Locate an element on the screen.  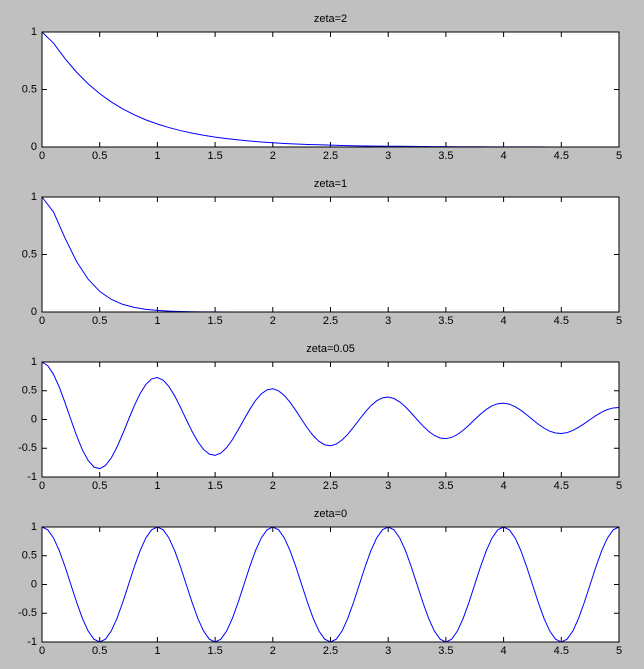
chart-title: zeta=2 is located at coordinates (330, 19).